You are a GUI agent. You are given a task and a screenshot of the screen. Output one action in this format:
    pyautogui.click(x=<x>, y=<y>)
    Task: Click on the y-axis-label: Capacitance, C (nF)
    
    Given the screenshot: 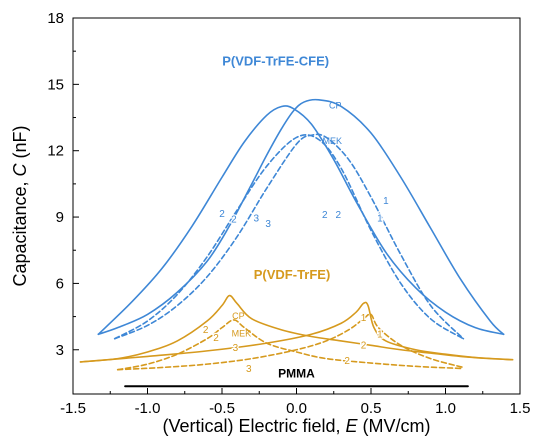 What is the action you would take?
    pyautogui.click(x=20, y=205)
    